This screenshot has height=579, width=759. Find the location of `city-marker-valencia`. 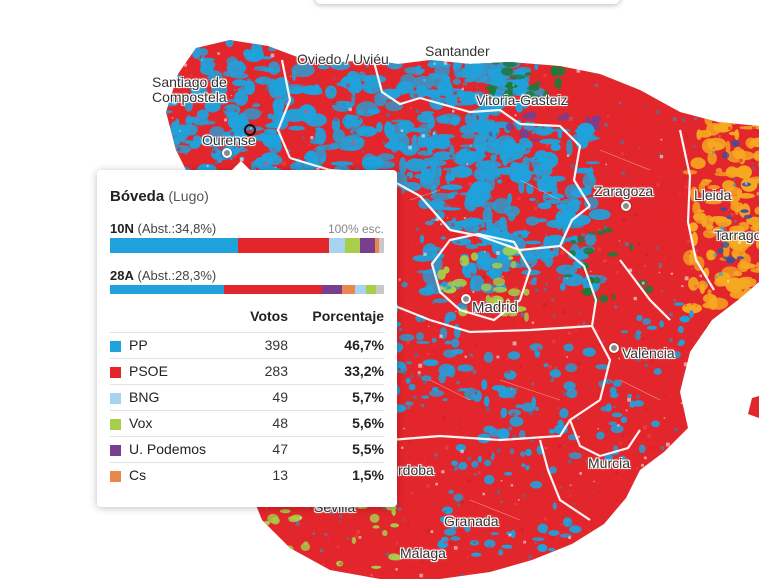

city-marker-valencia is located at coordinates (614, 348).